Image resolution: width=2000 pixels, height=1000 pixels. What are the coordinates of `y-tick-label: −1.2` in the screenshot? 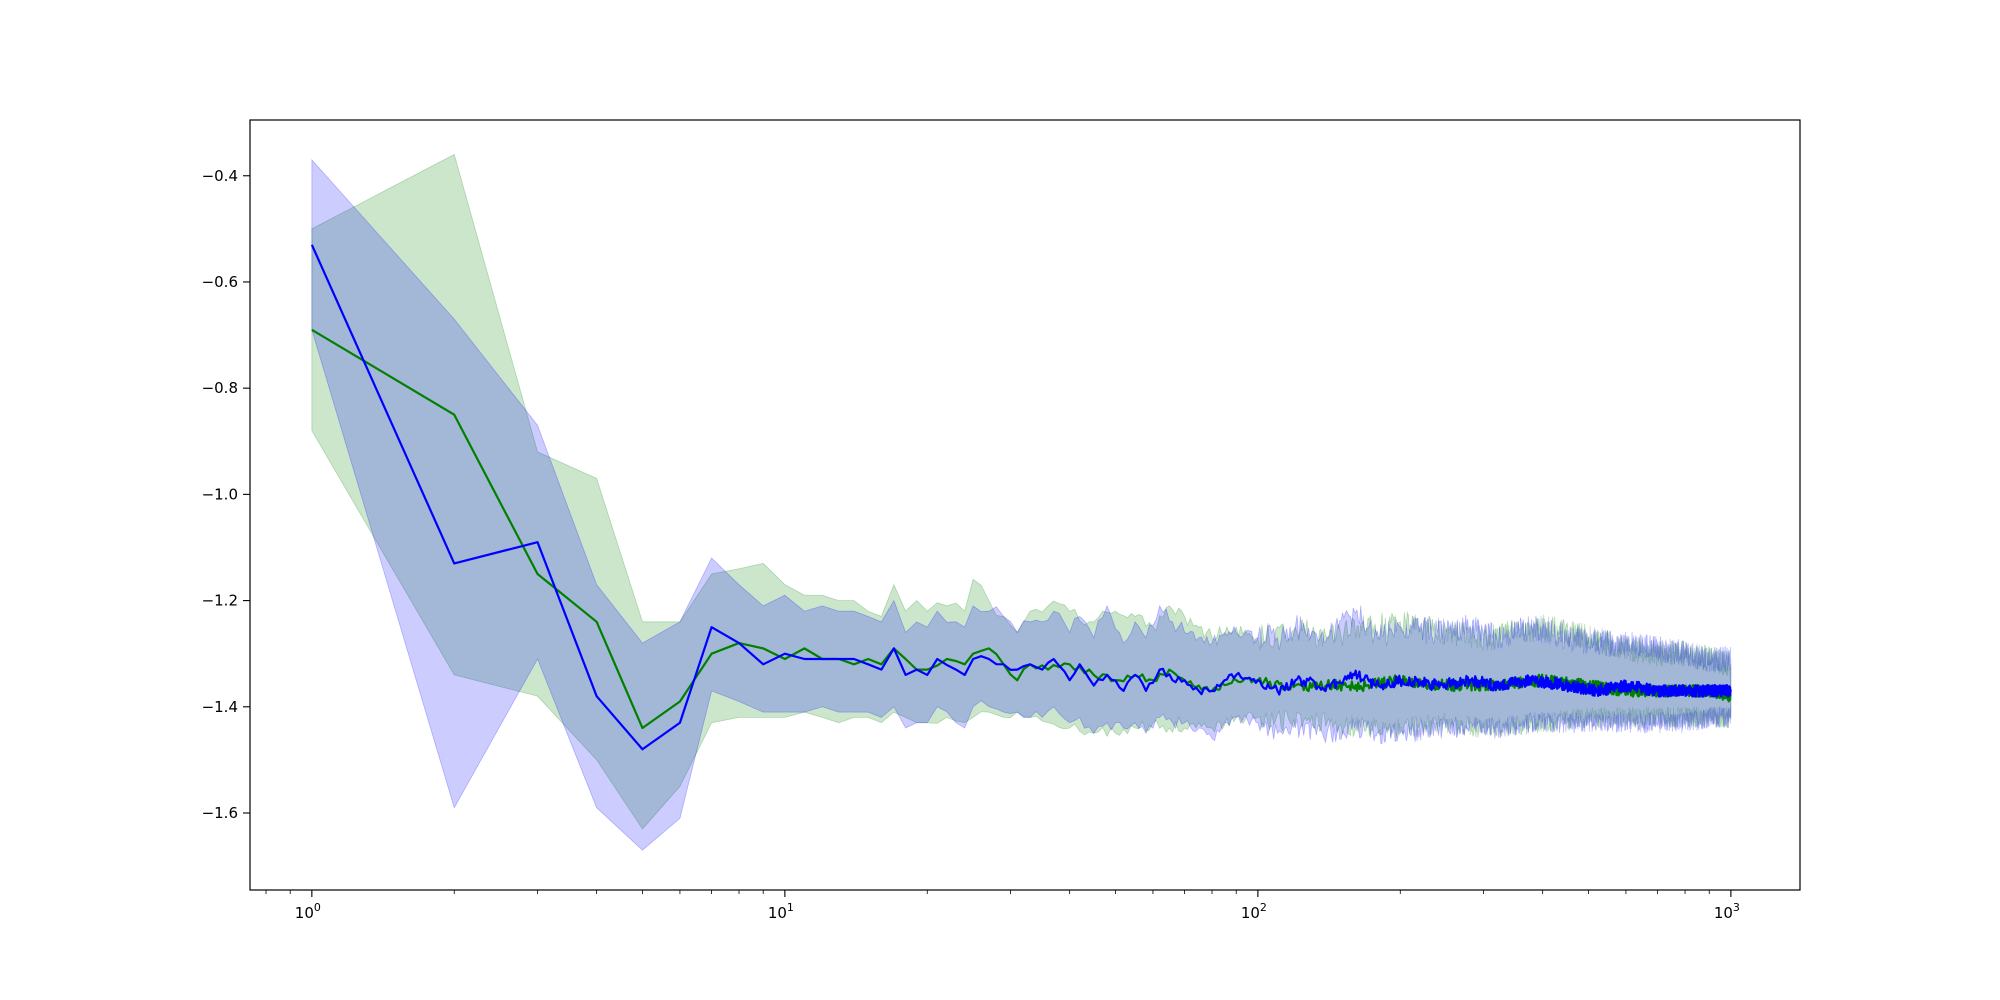 It's located at (220, 601).